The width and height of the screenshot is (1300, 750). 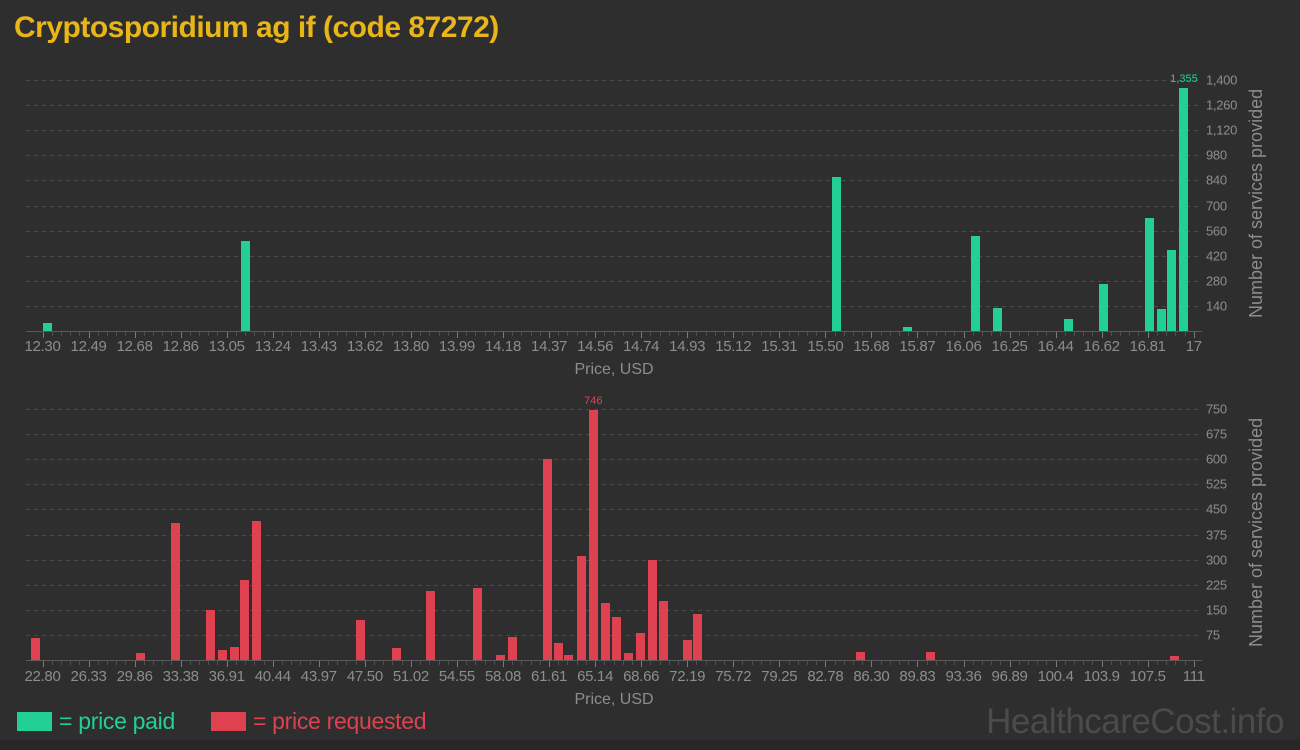 I want to click on x-tick-label: 22.80, so click(x=42, y=676).